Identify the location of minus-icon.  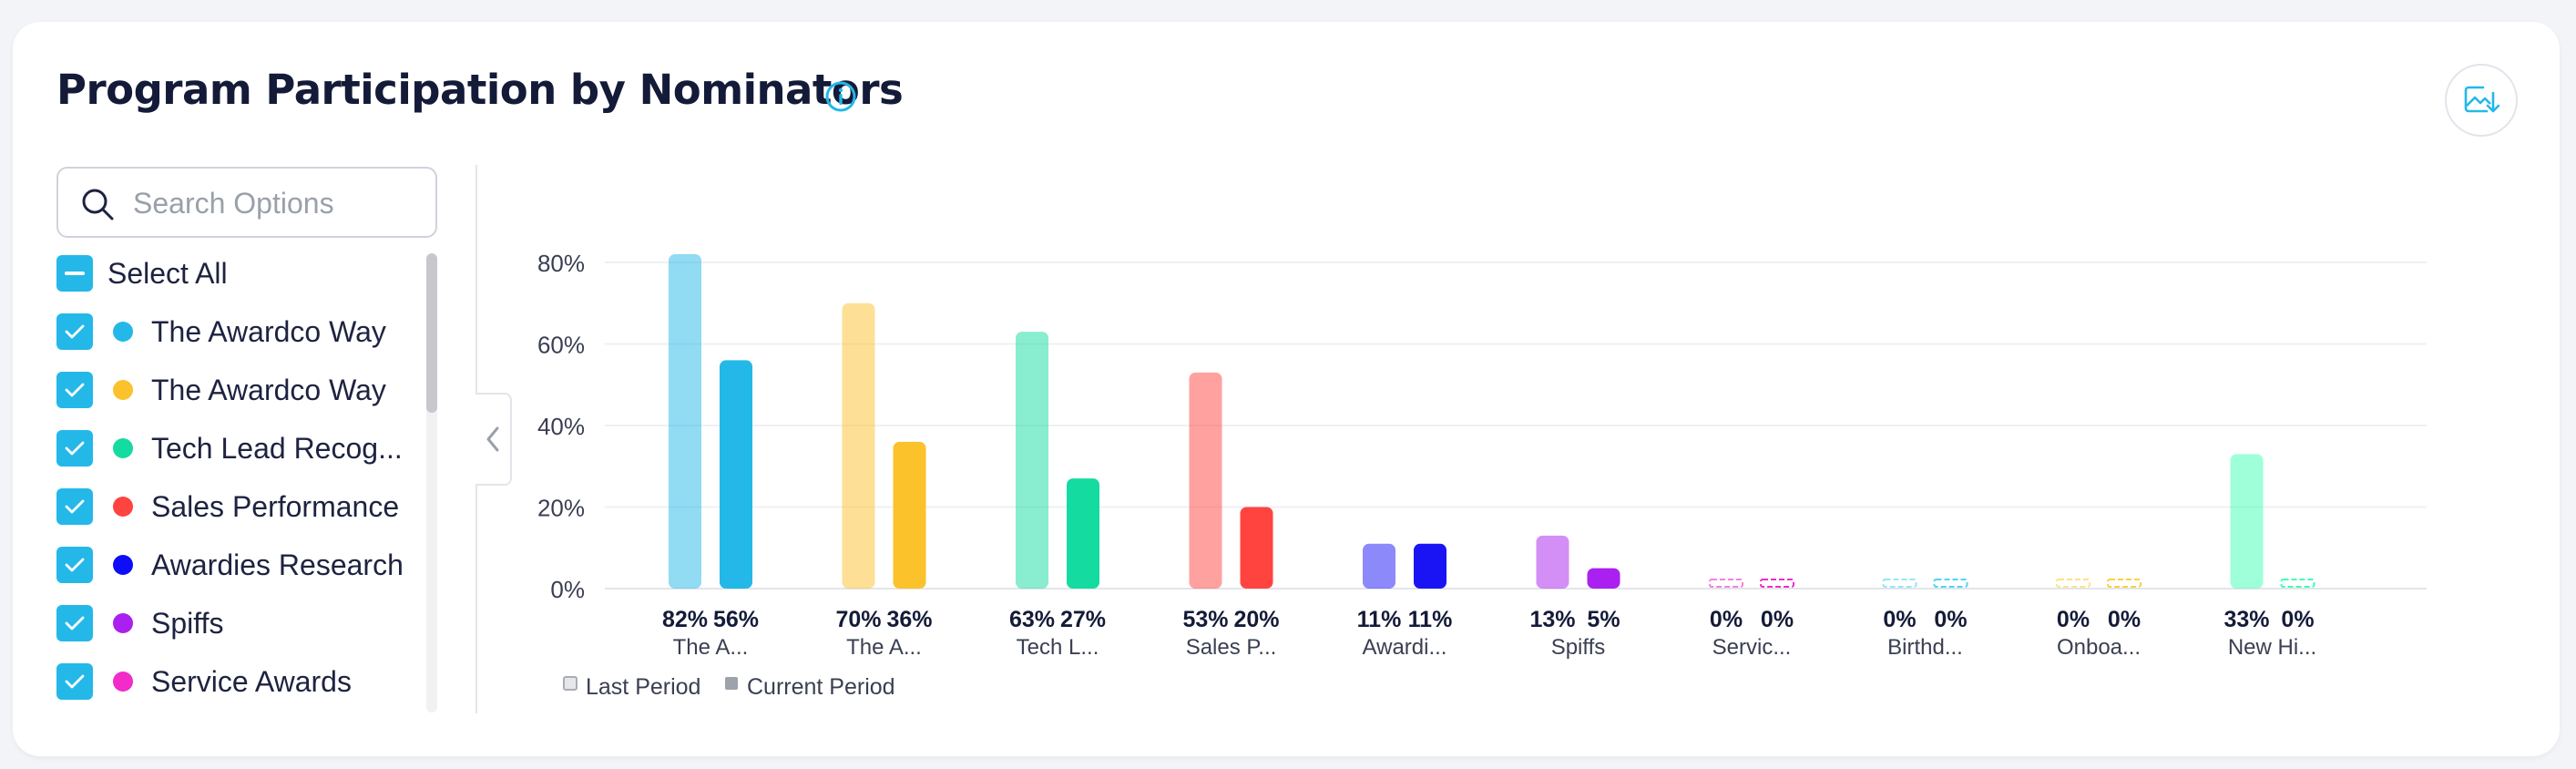
(75, 273).